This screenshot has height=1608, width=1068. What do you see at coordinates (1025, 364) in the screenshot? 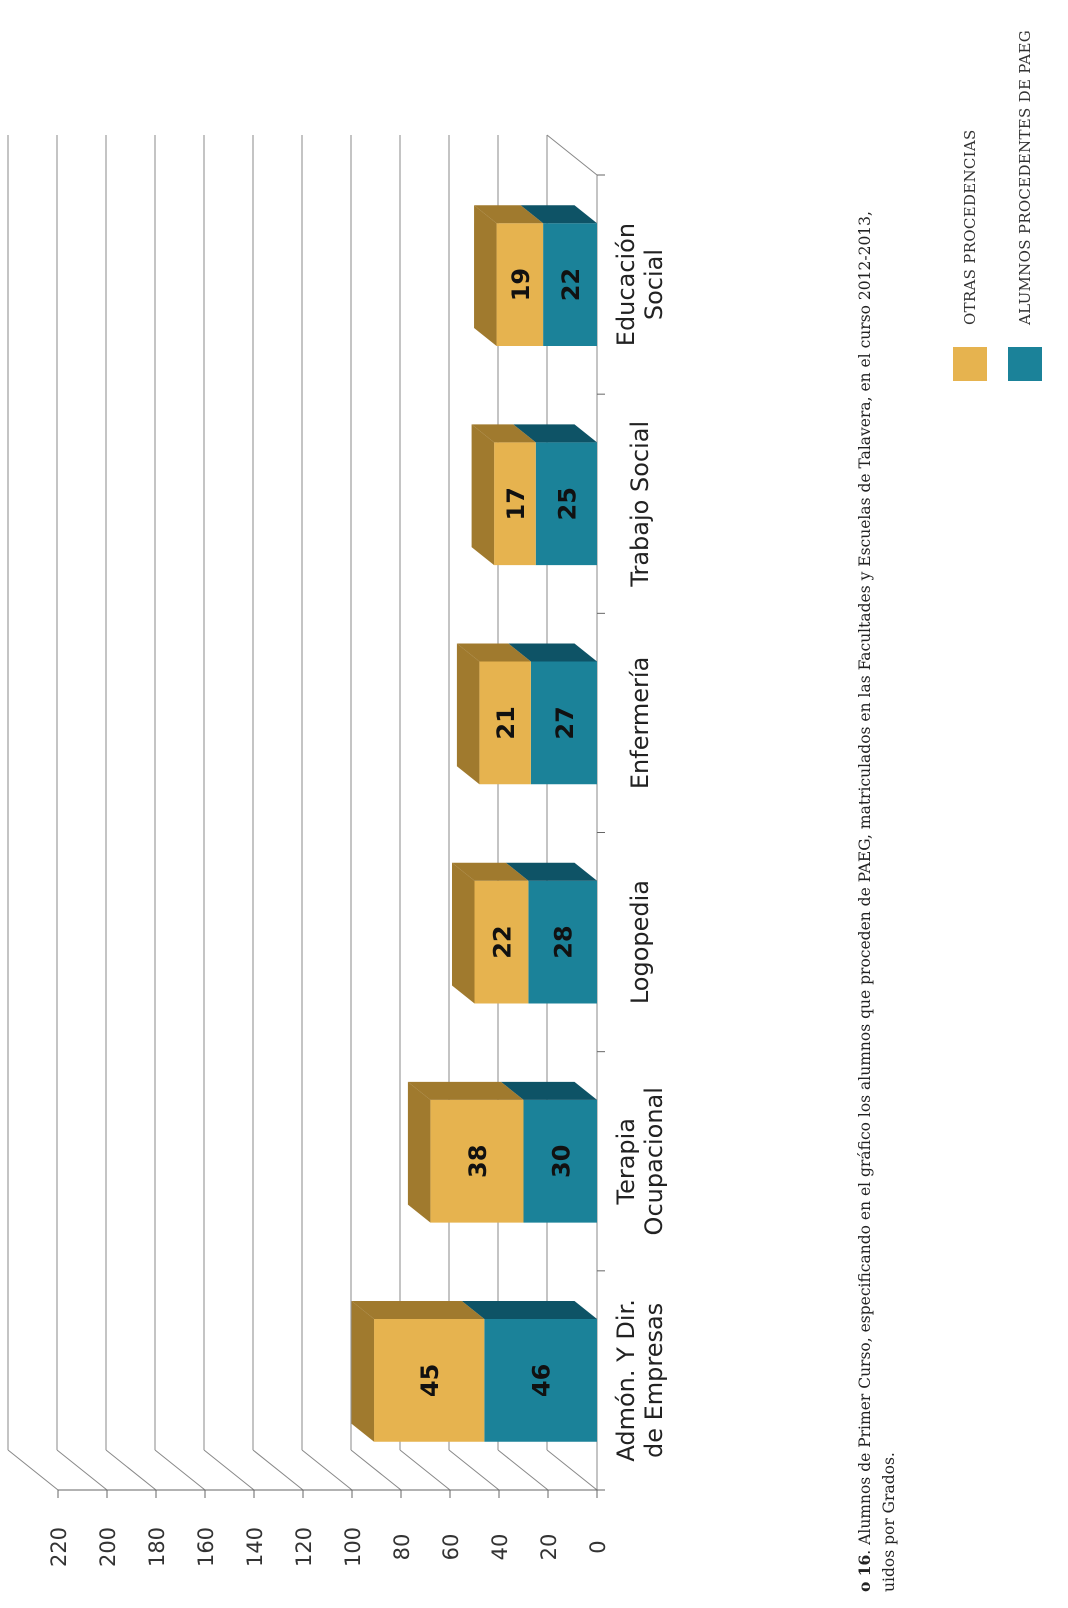
I see `legend-swatch-paeg` at bounding box center [1025, 364].